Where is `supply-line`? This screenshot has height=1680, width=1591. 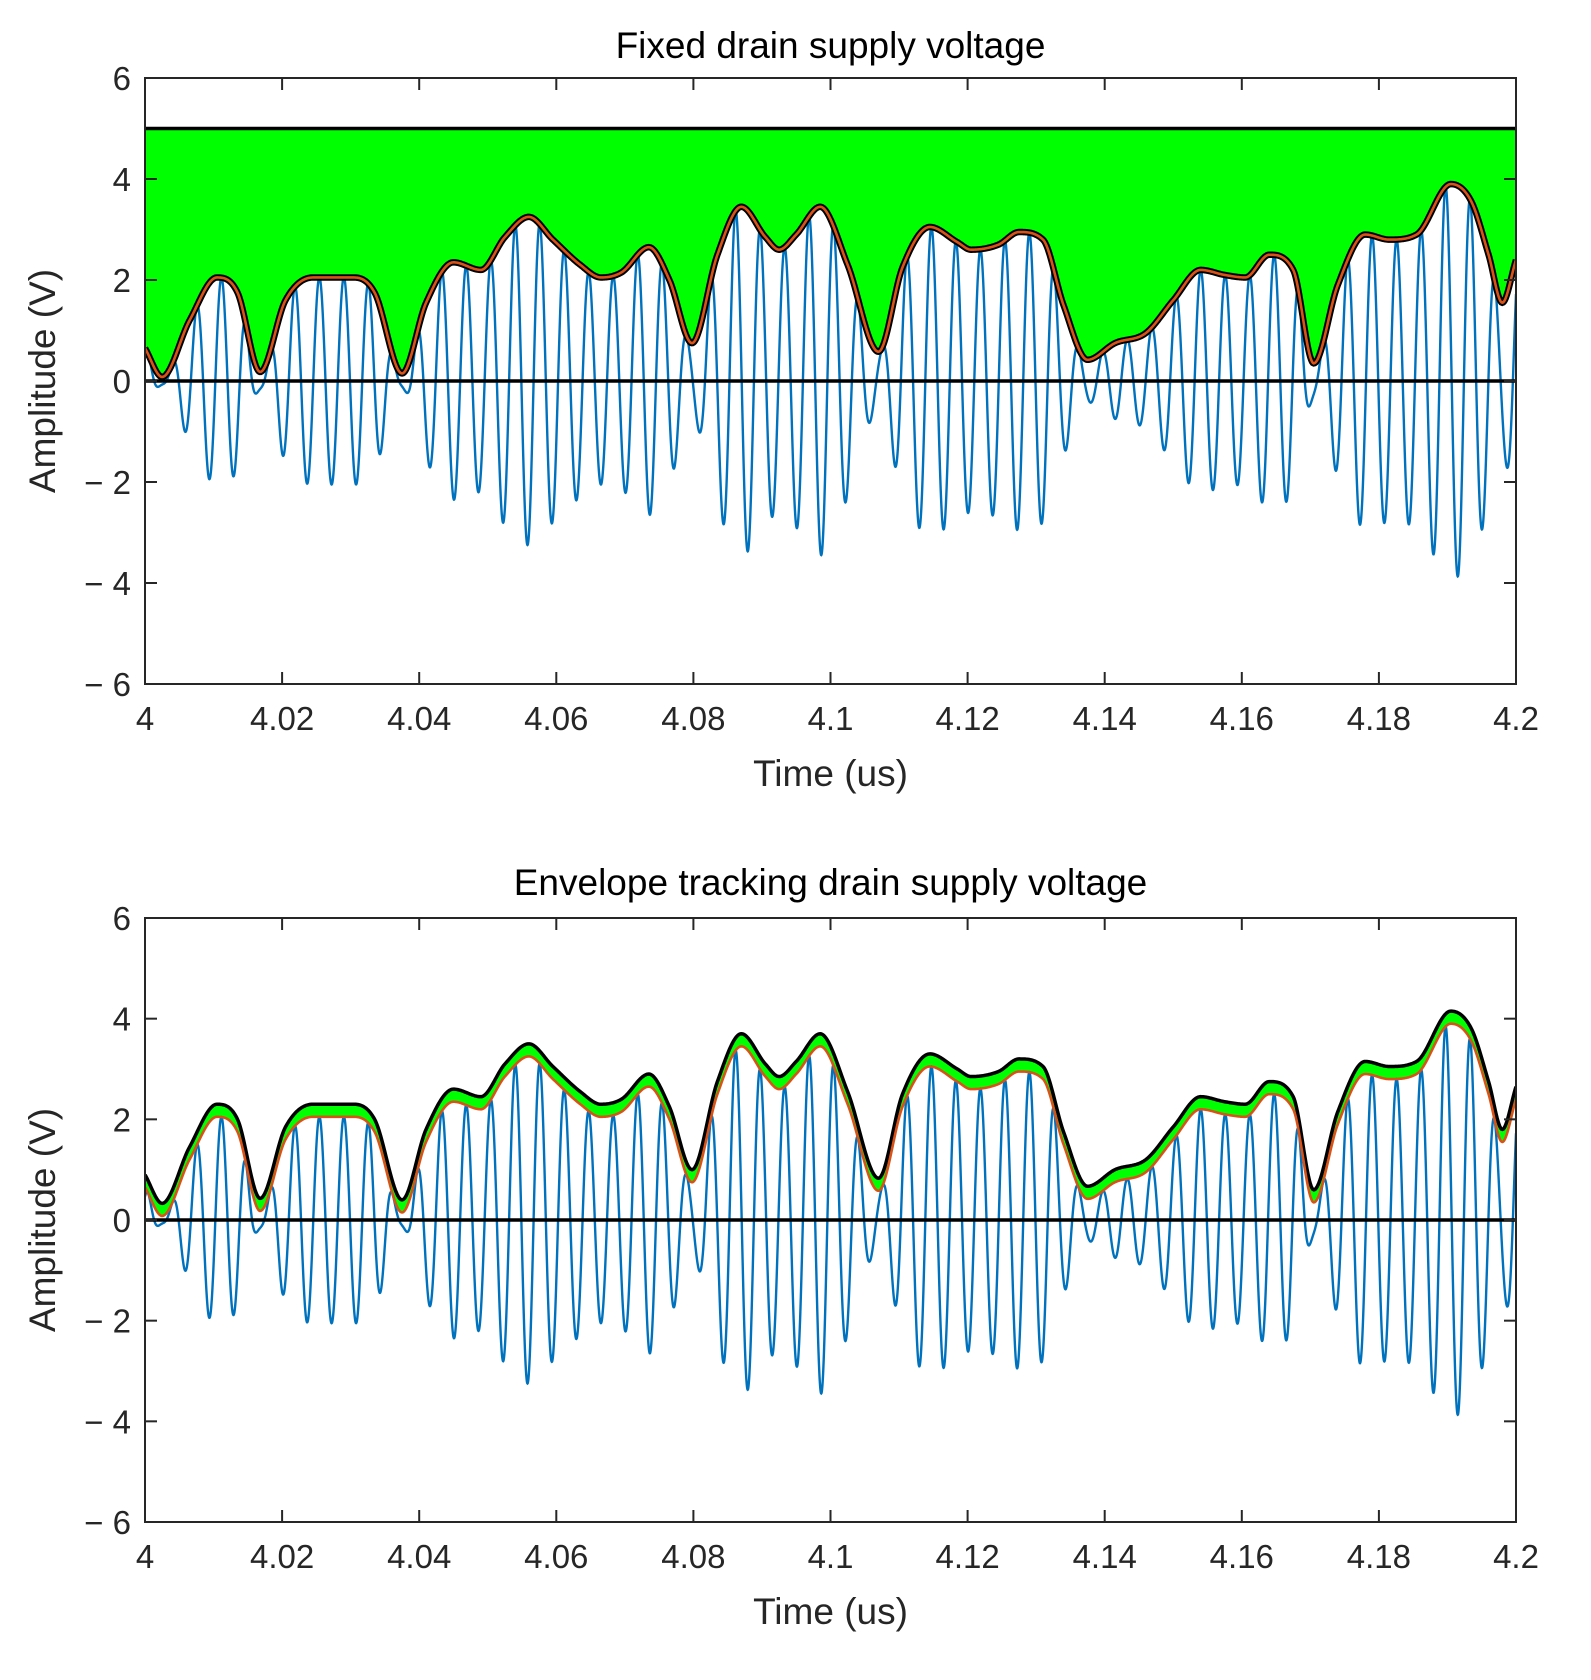
supply-line is located at coordinates (830, 1107).